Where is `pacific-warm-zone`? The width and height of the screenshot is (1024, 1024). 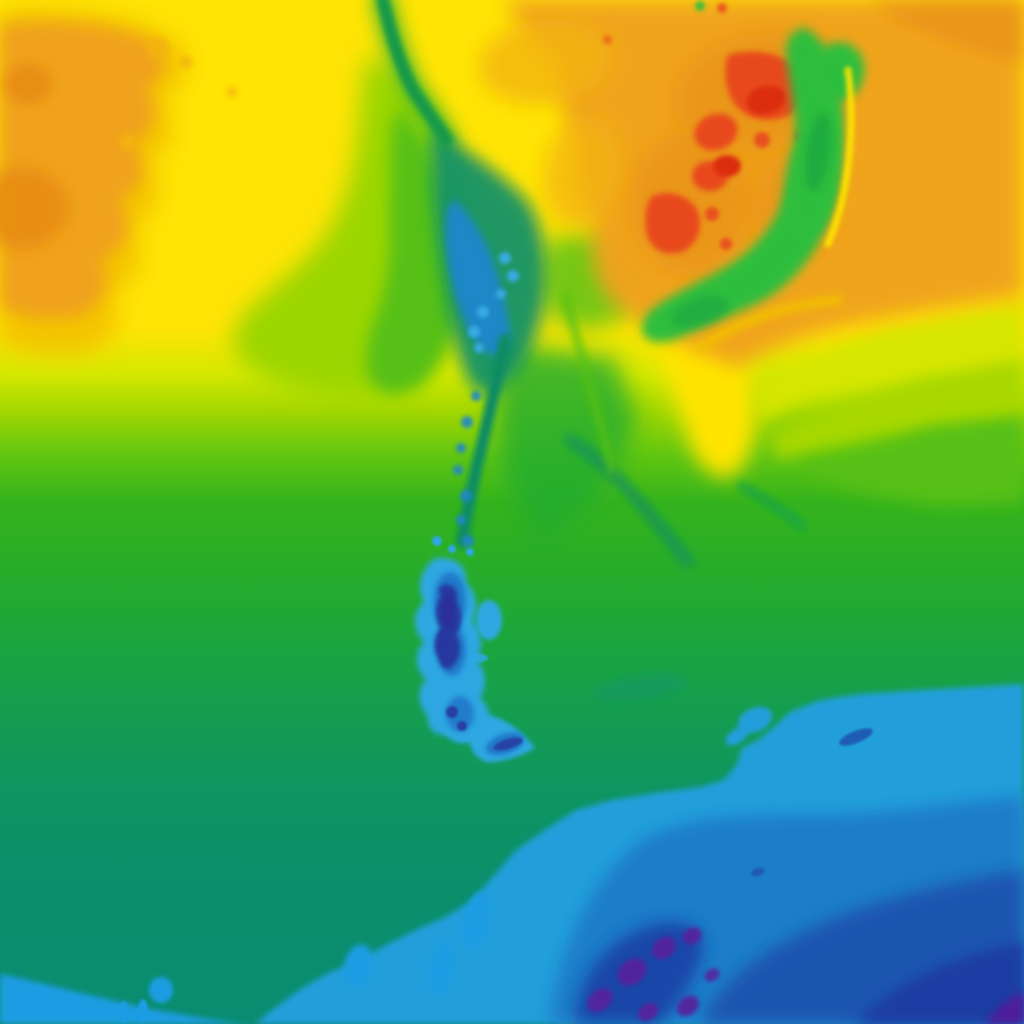
pacific-warm-zone is located at coordinates (118, 182).